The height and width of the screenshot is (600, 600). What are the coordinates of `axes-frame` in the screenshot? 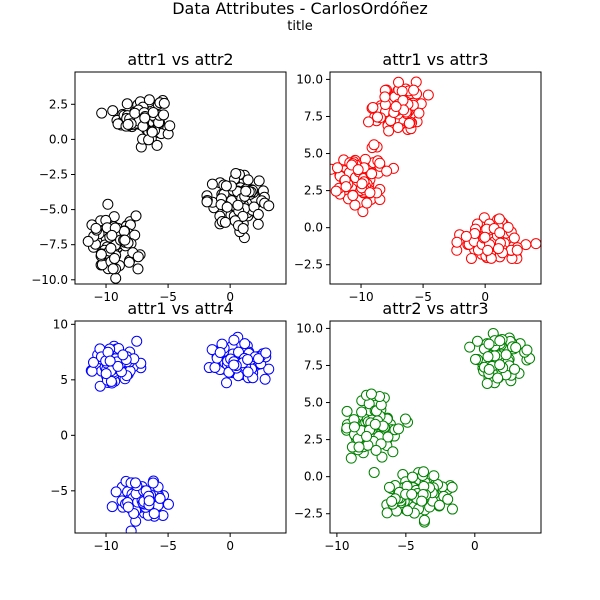 It's located at (435, 427).